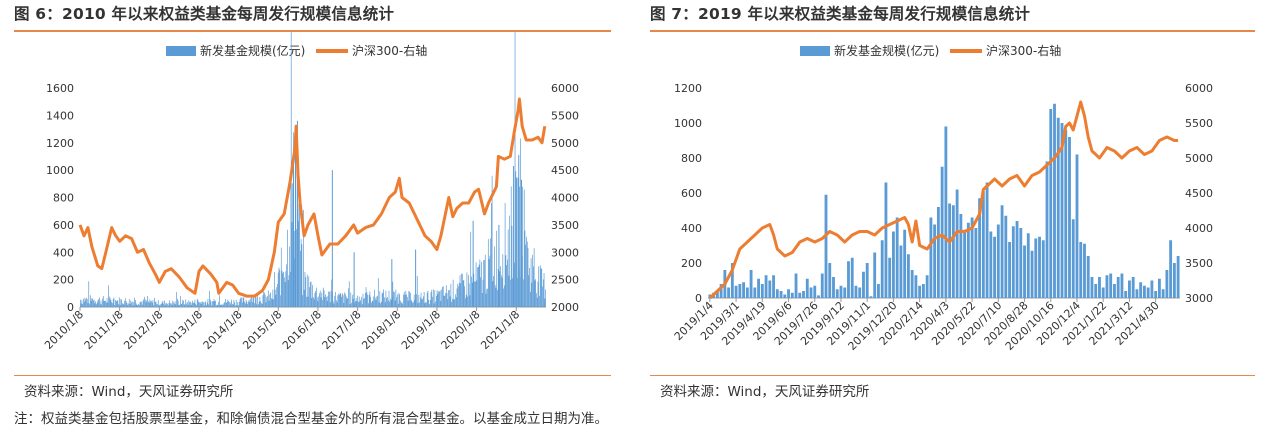 This screenshot has width=1269, height=436. Describe the element at coordinates (565, 170) in the screenshot. I see `y-right-tick-label: 4500` at that location.